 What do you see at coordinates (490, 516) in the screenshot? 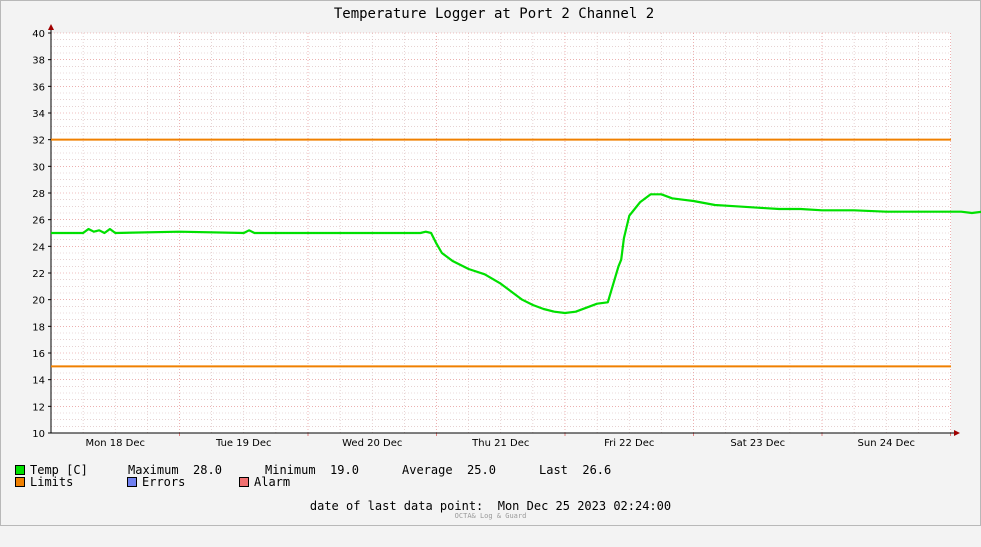
I see `credit-text: OCTA& Log & Guard` at bounding box center [490, 516].